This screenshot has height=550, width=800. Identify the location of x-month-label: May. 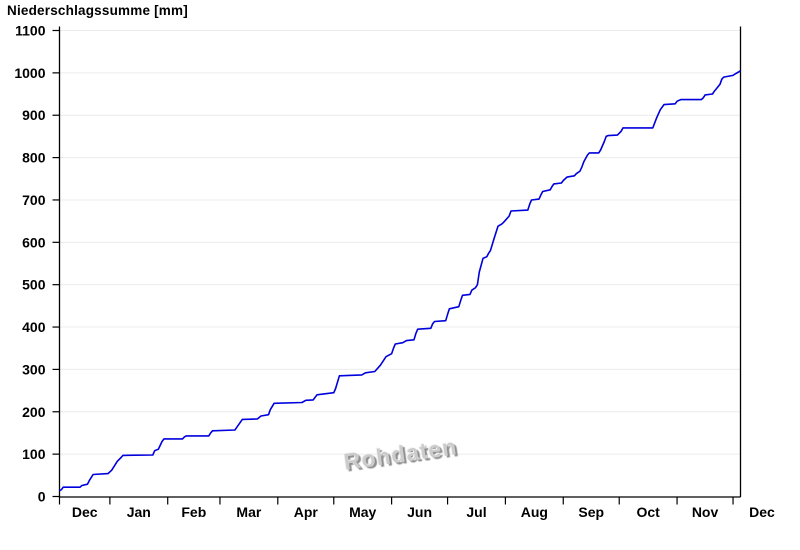
(362, 512).